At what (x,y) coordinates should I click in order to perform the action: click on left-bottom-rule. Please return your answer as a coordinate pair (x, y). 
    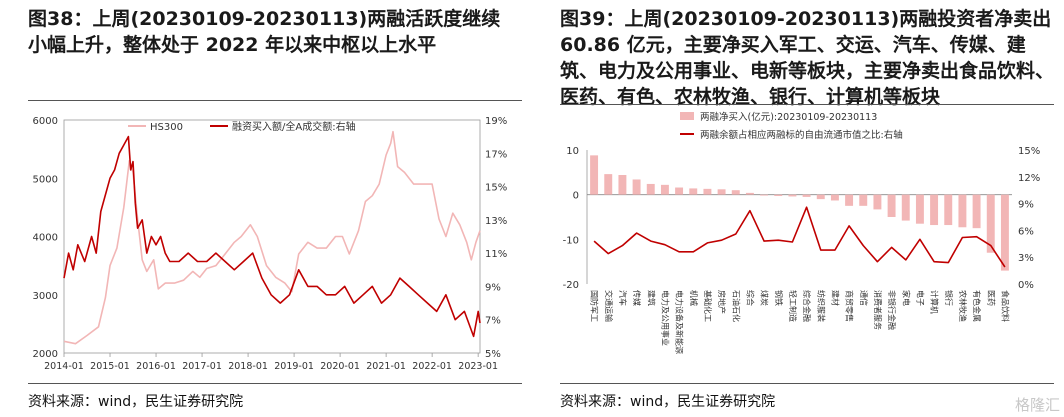
    Looking at the image, I should click on (275, 383).